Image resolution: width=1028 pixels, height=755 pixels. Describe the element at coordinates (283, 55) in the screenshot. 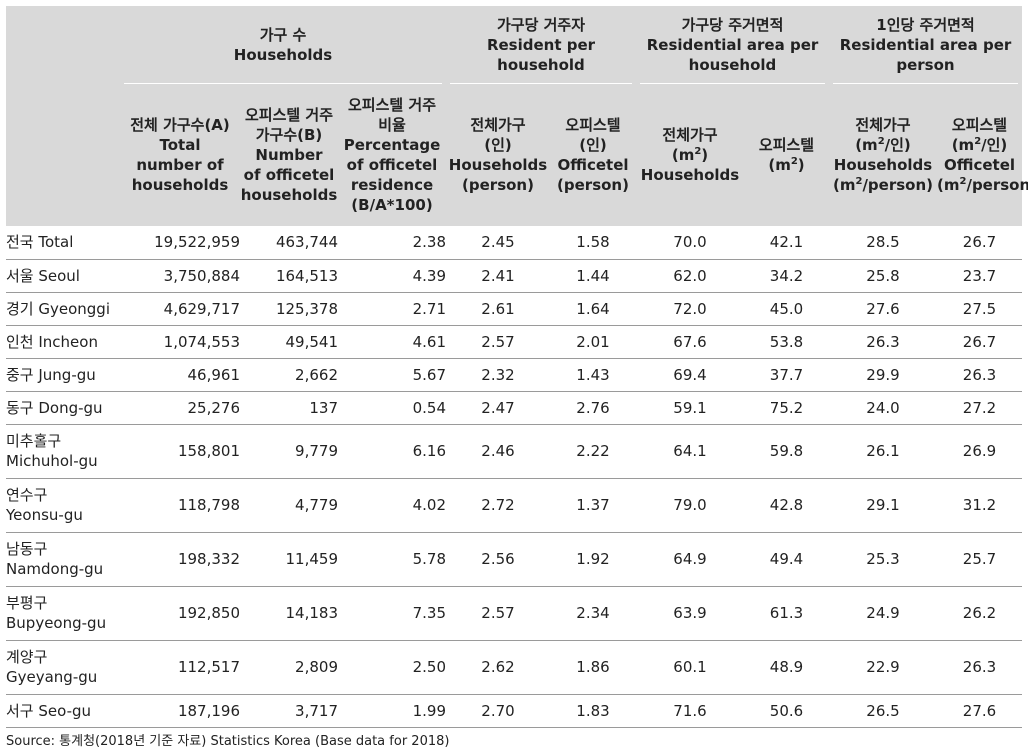

I see `header-group-en: Households` at that location.